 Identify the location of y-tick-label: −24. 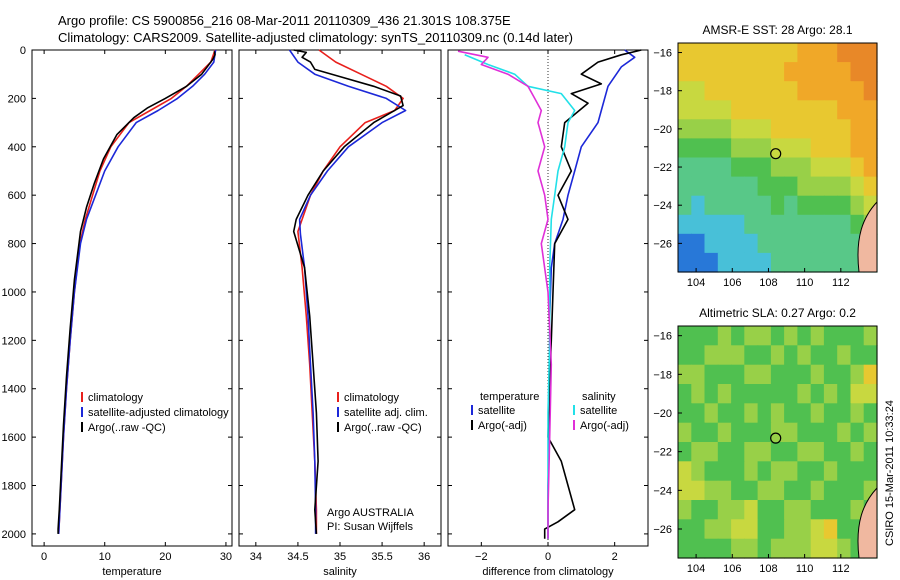
(662, 491).